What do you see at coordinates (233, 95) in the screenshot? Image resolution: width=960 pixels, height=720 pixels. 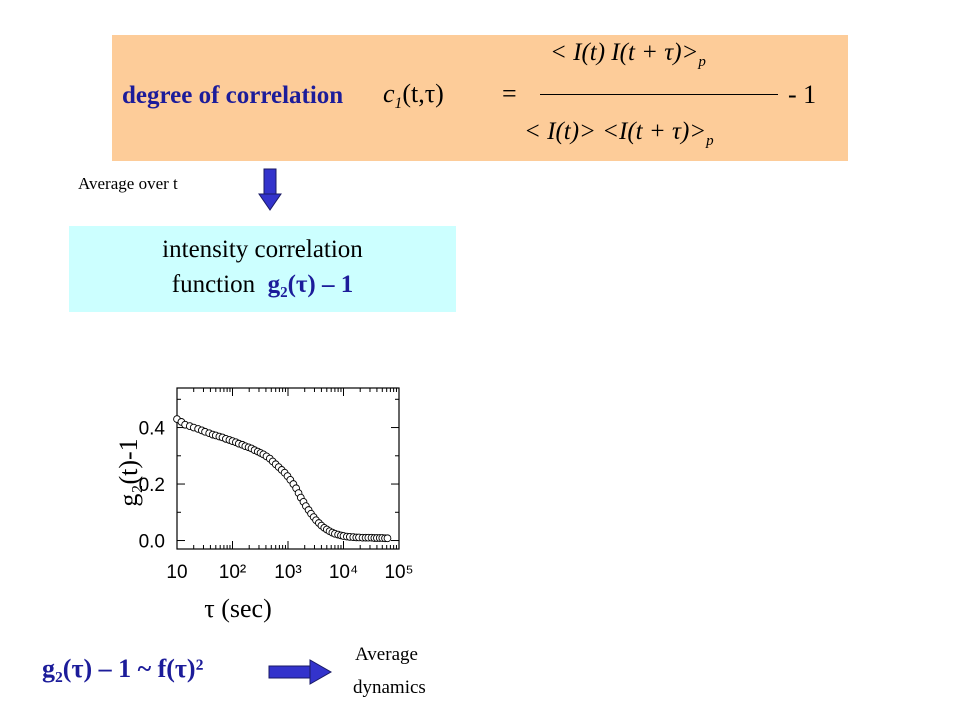 I see `formula-label: degree of correlation` at bounding box center [233, 95].